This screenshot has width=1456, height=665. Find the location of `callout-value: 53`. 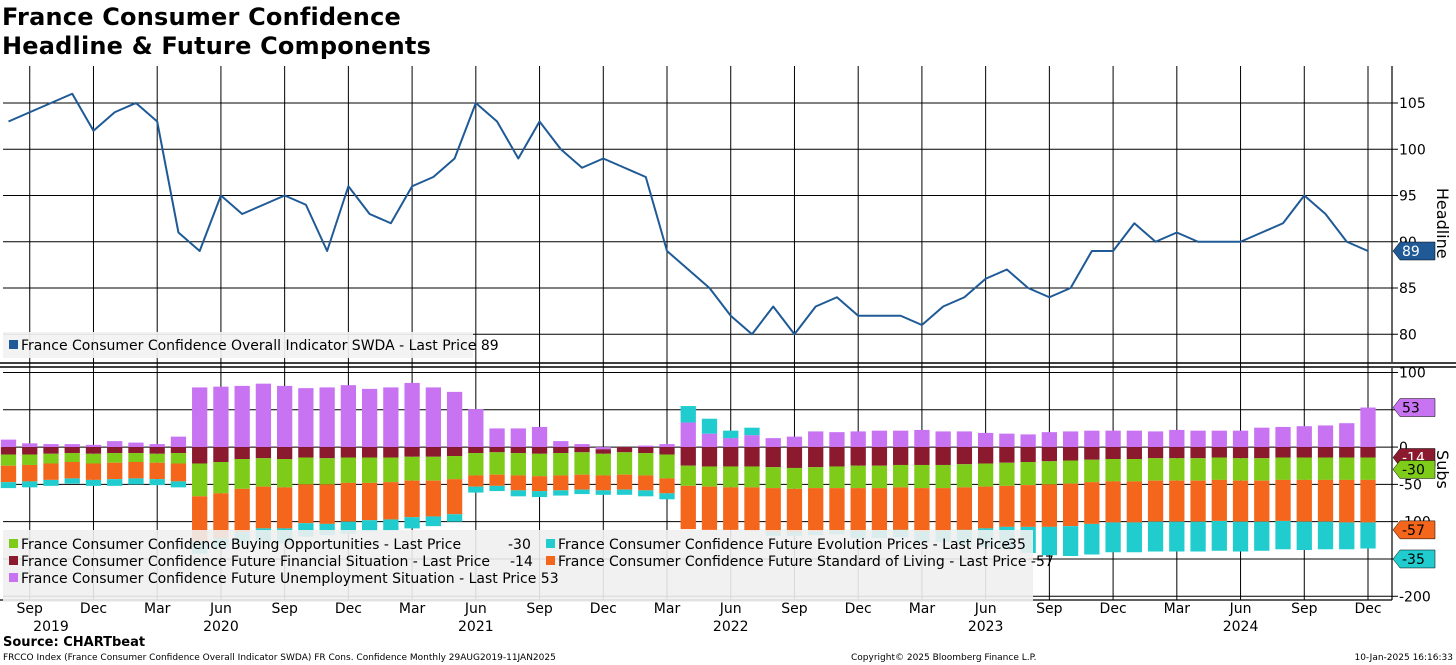

callout-value: 53 is located at coordinates (1411, 409).